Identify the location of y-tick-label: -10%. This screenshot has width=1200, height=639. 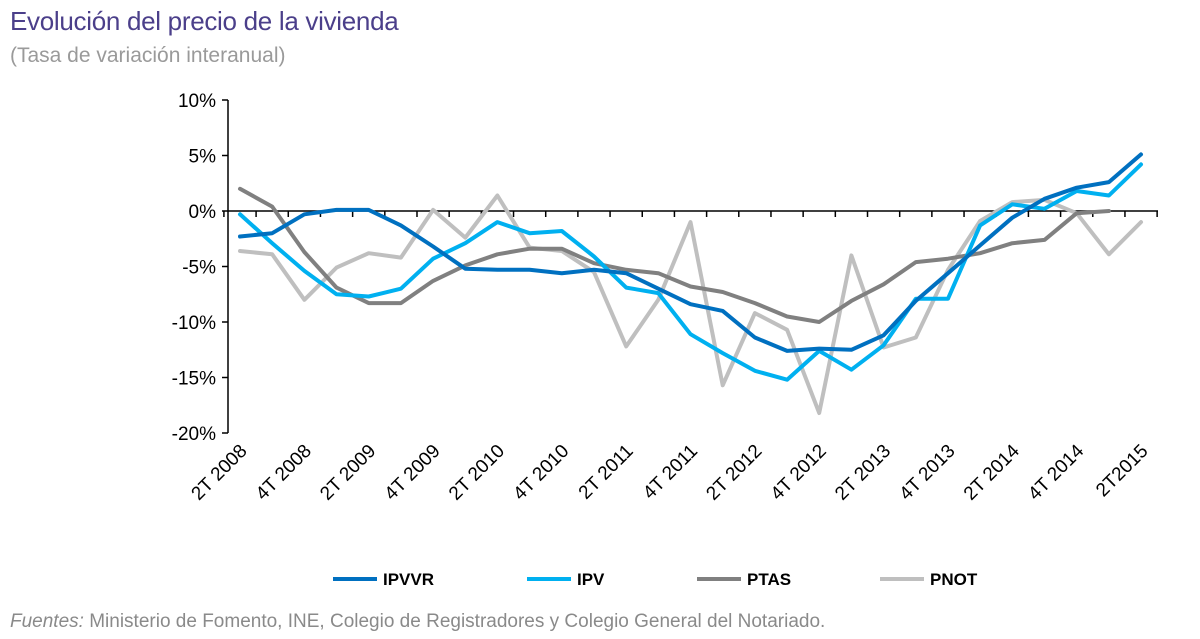
(194, 323).